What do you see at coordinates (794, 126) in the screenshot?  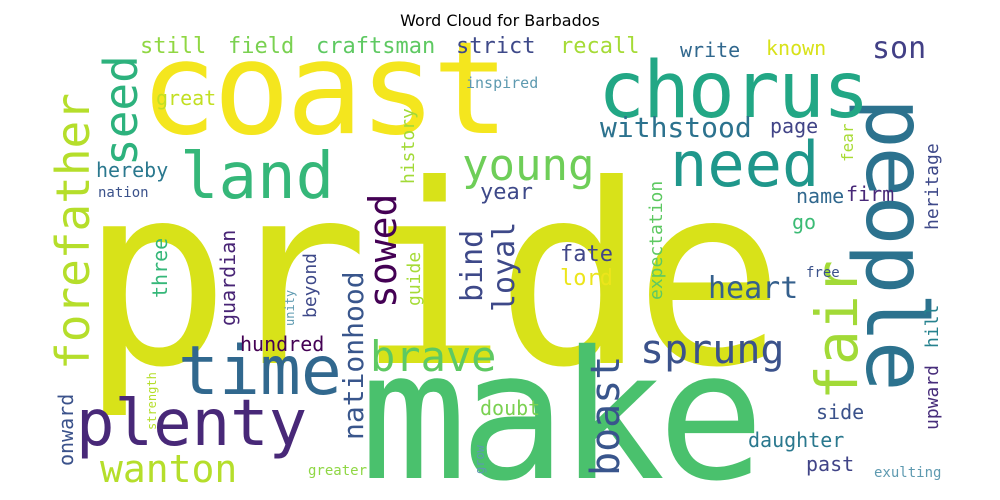 I see `word-page: page` at bounding box center [794, 126].